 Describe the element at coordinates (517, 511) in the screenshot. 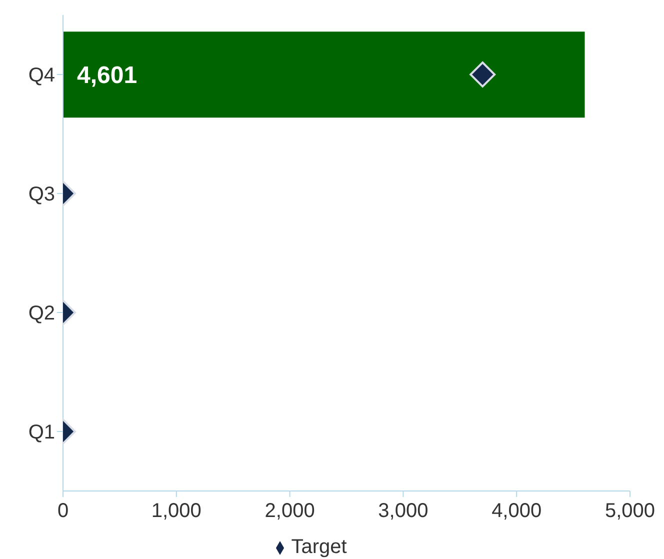

I see `x-tick-label: 4,000` at that location.